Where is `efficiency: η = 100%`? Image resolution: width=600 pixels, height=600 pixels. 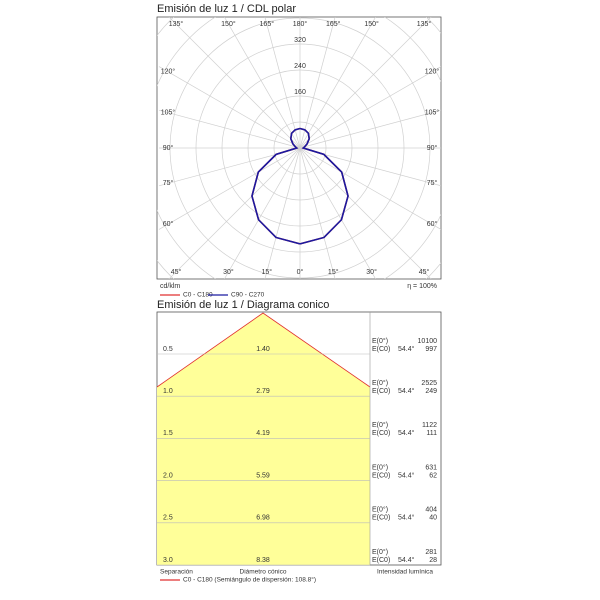 efficiency: η = 100% is located at coordinates (422, 286).